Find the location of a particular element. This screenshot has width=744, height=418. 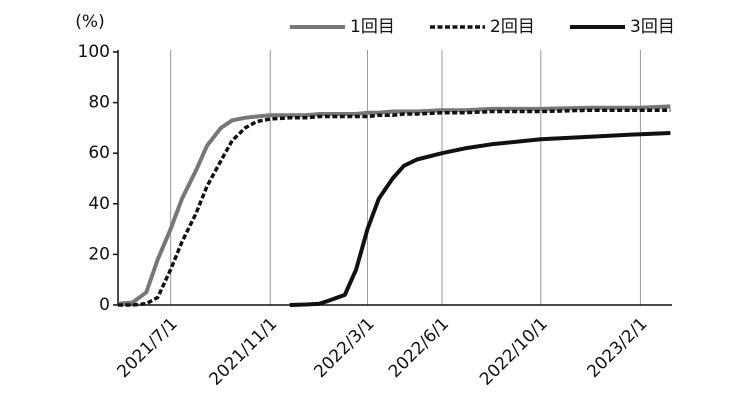

y-tick-label: 0 is located at coordinates (104, 305).